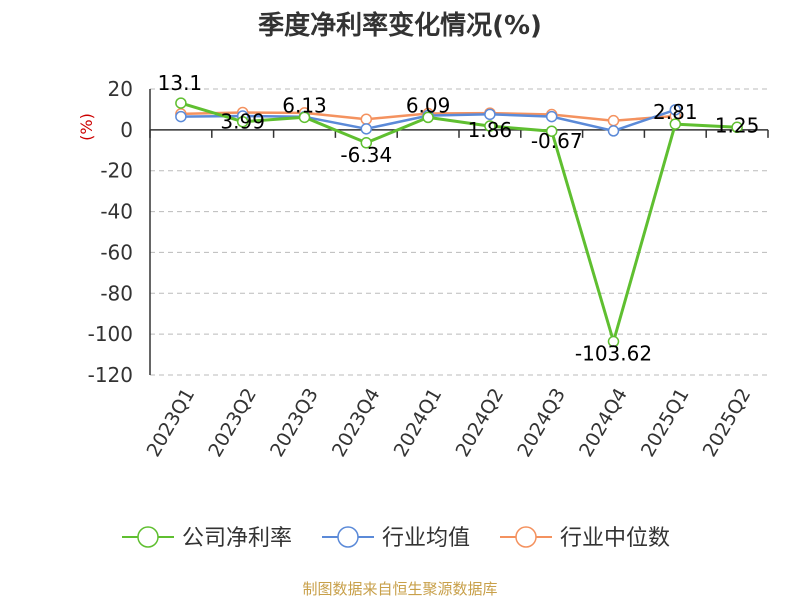 This screenshot has height=600, width=800. I want to click on legend-item: 行业中位数, so click(585, 538).